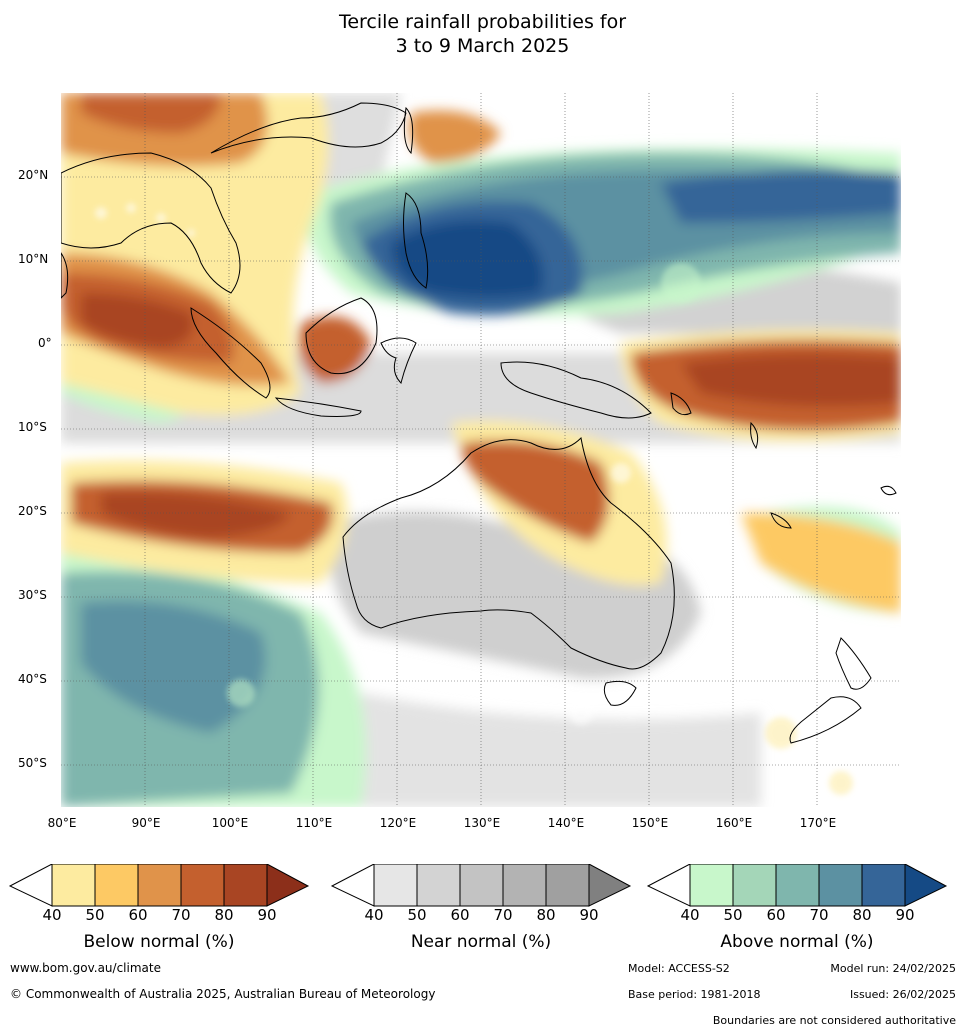  Describe the element at coordinates (138, 915) in the screenshot. I see `cbar-below-tick-60: 60` at that location.